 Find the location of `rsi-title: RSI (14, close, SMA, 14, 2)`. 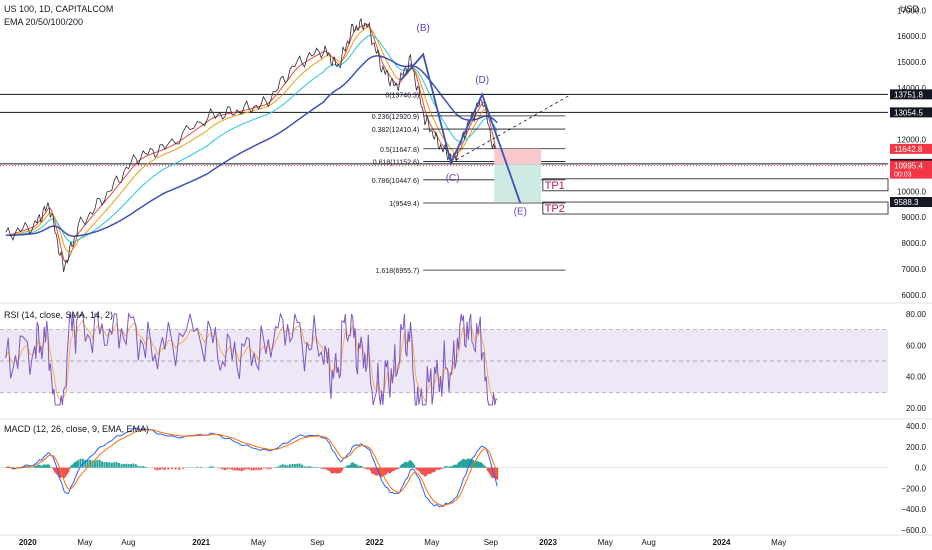

rsi-title: RSI (14, close, SMA, 14, 2) is located at coordinates (59, 315).